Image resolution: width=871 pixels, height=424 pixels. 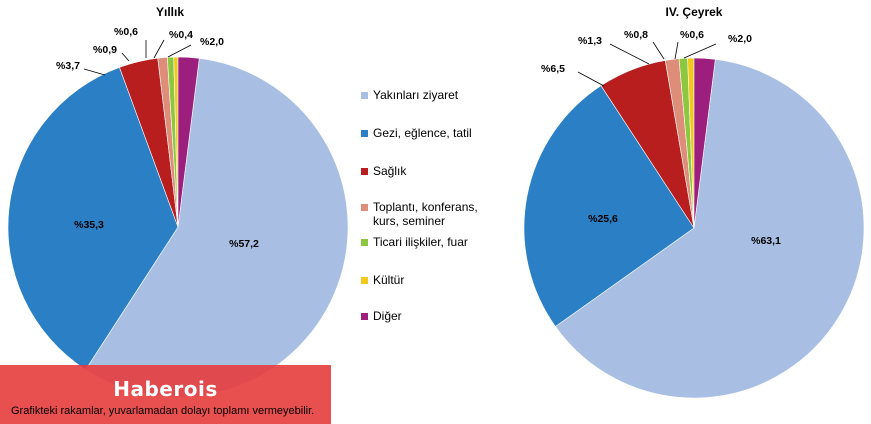 What do you see at coordinates (89, 225) in the screenshot?
I see `data-label: %35,3` at bounding box center [89, 225].